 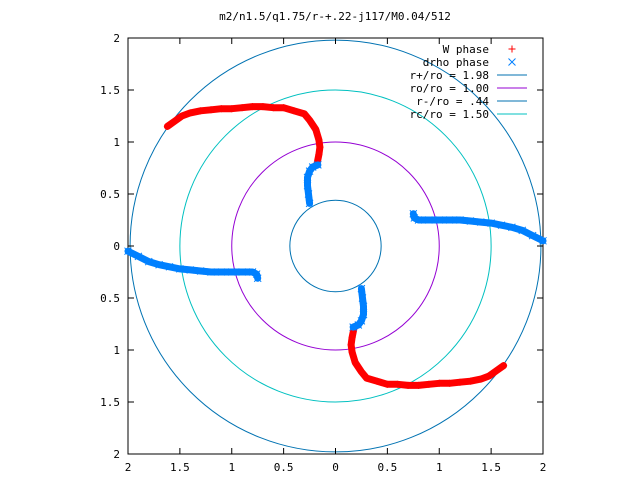 I want to click on series-1-point-37-d2, so click(x=361, y=288).